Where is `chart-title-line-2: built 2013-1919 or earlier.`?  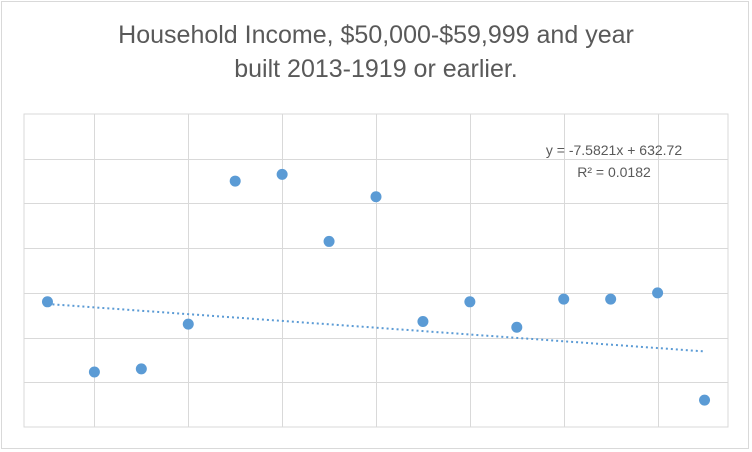 chart-title-line-2: built 2013-1919 or earlier. is located at coordinates (376, 69).